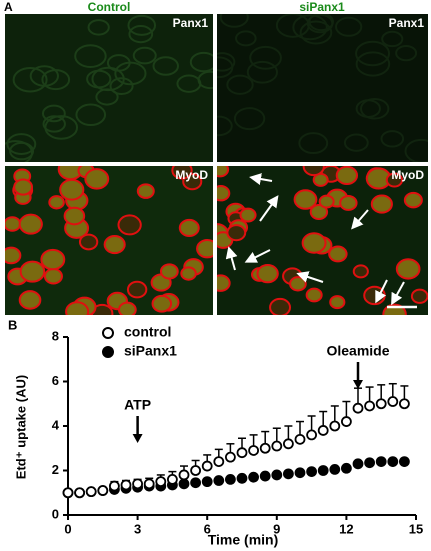 This screenshot has height=551, width=431. I want to click on legend-label: control, so click(147, 332).